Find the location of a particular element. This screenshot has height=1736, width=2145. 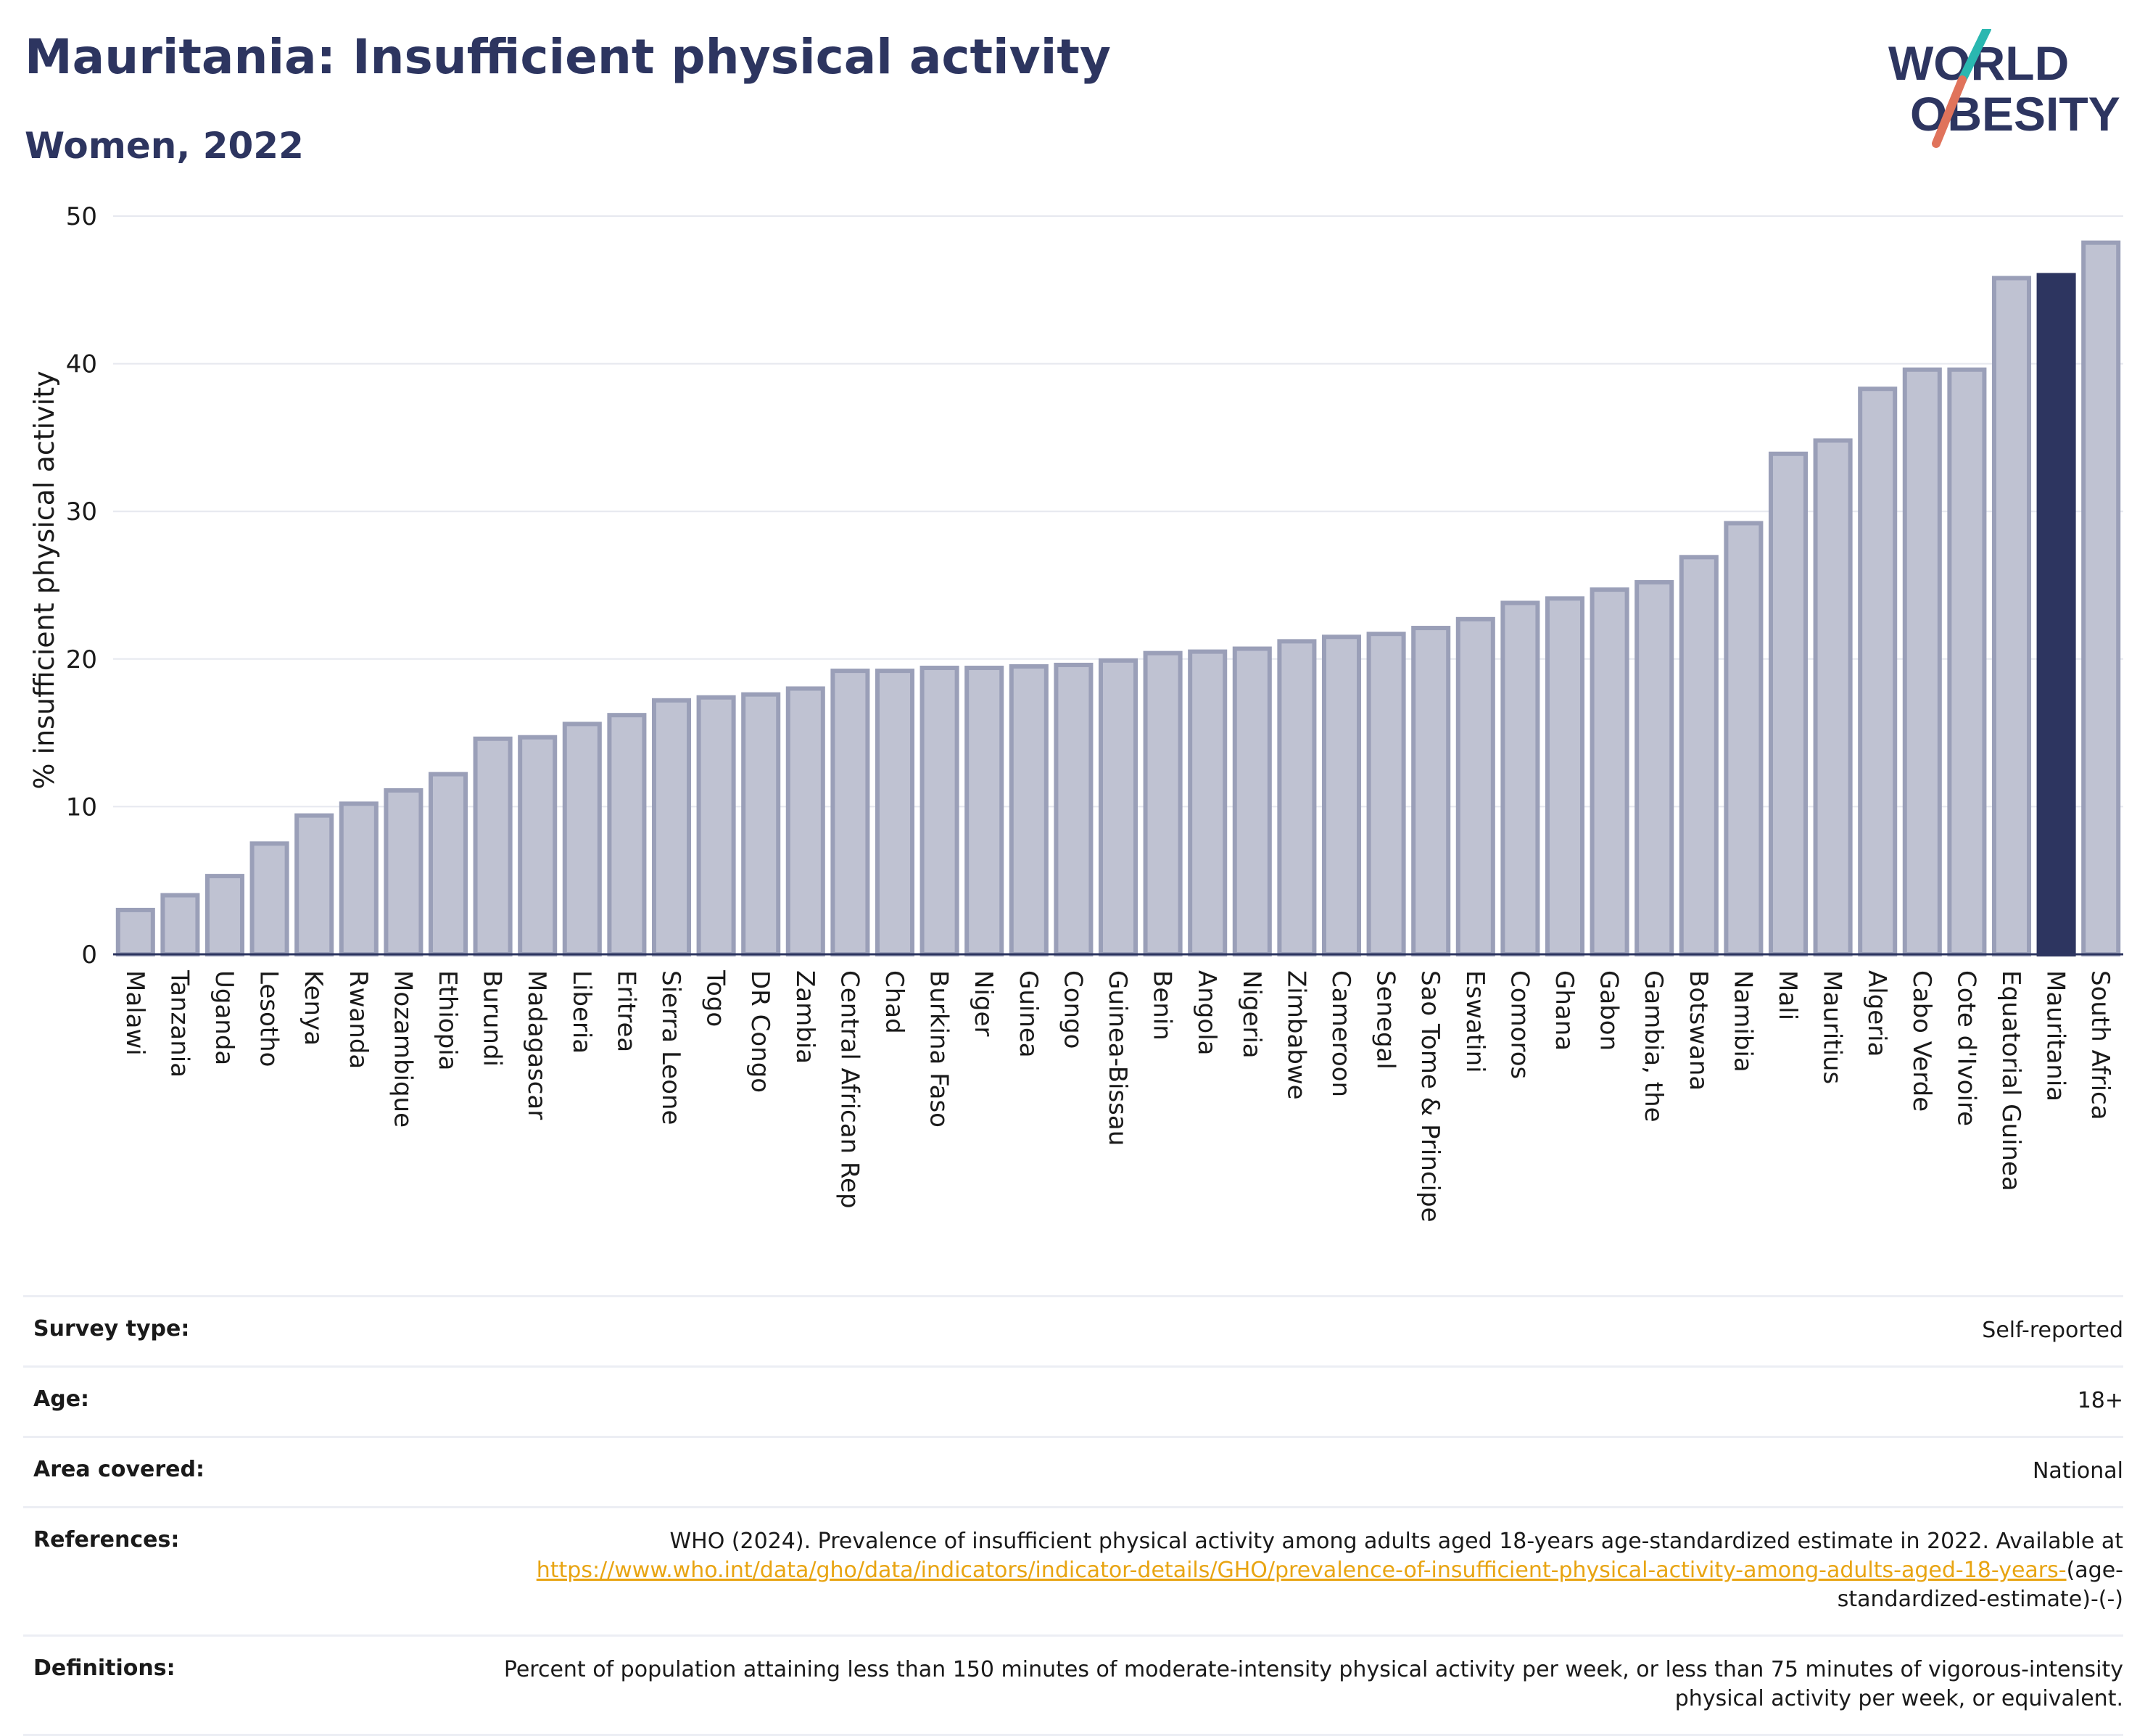

x-tick-label: Cameroon is located at coordinates (1341, 1033).